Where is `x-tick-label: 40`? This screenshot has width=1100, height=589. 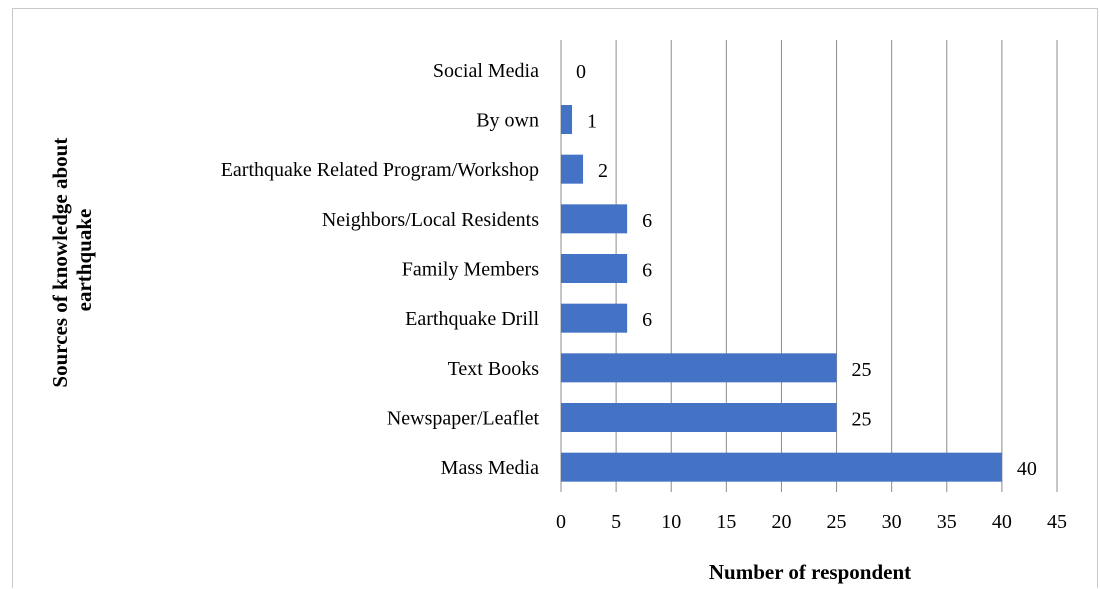
x-tick-label: 40 is located at coordinates (1002, 522).